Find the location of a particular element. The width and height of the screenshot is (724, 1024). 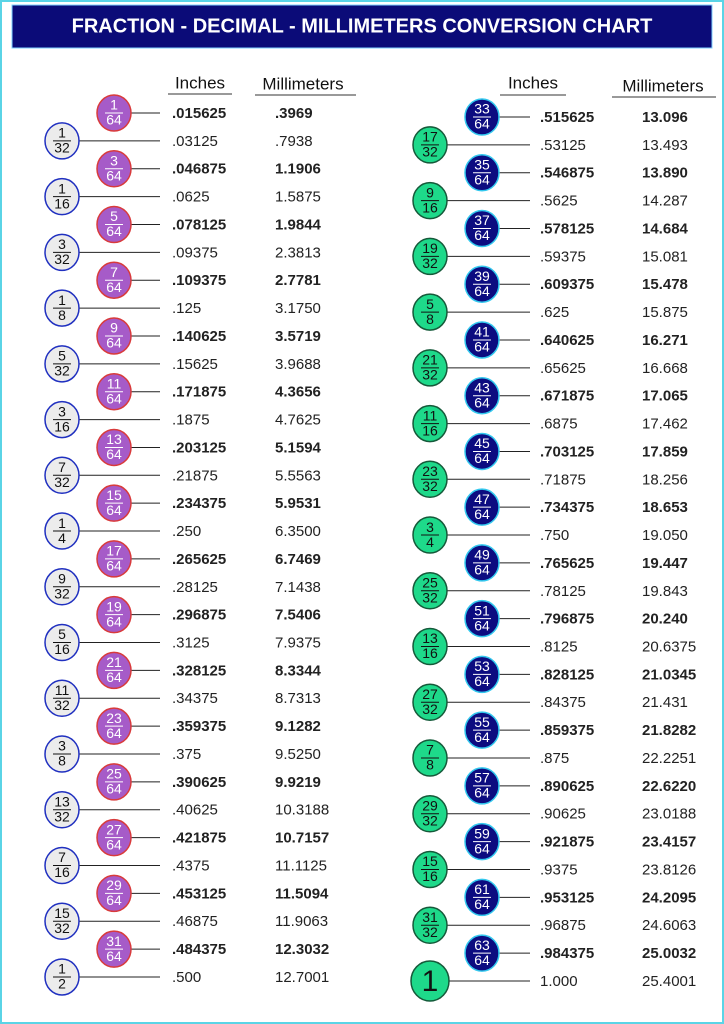

numerator: 53 is located at coordinates (482, 666).